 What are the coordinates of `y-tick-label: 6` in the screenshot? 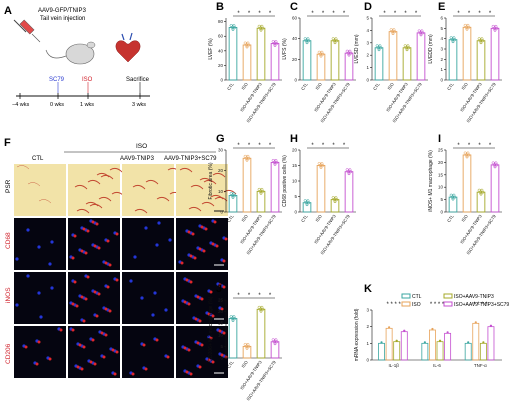 It's located at (441, 18).